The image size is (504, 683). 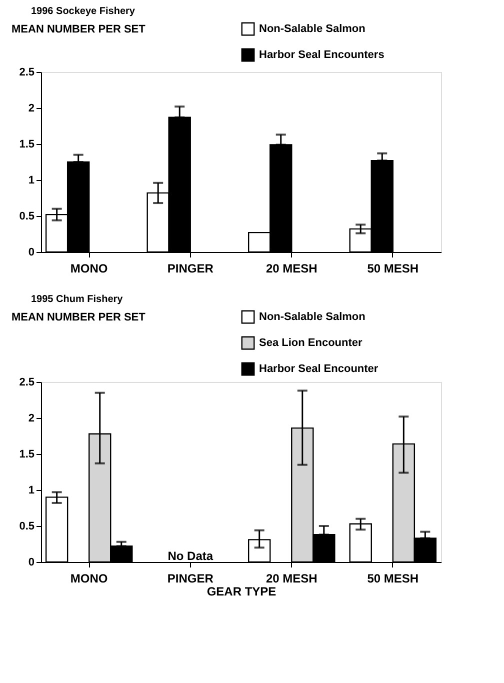 What do you see at coordinates (191, 556) in the screenshot?
I see `annotation: No Data` at bounding box center [191, 556].